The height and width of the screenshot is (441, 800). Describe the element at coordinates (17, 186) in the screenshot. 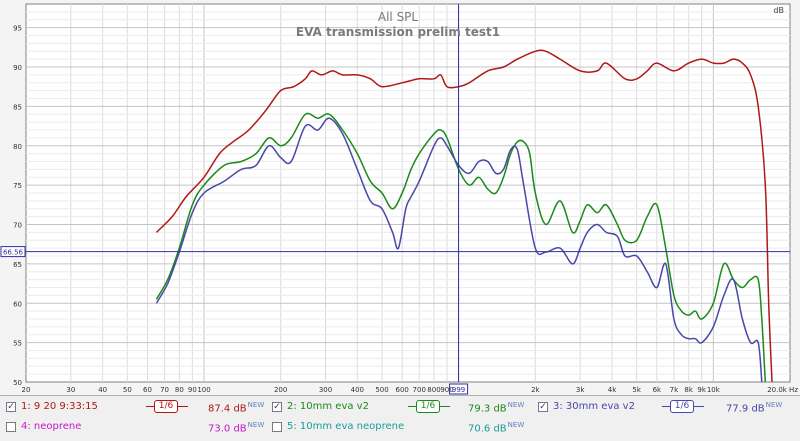

I see `y-tick-label: 75` at that location.